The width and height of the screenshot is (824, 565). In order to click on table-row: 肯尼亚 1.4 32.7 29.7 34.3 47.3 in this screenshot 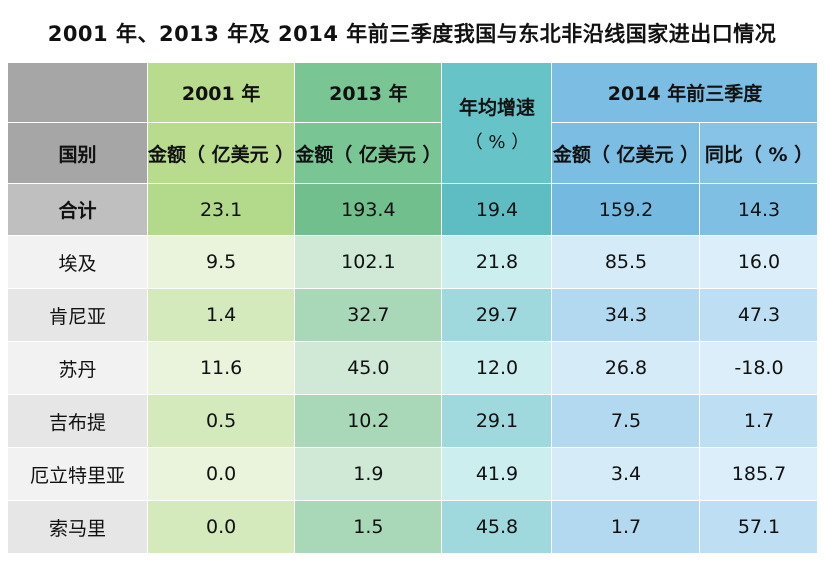, I will do `click(413, 315)`.